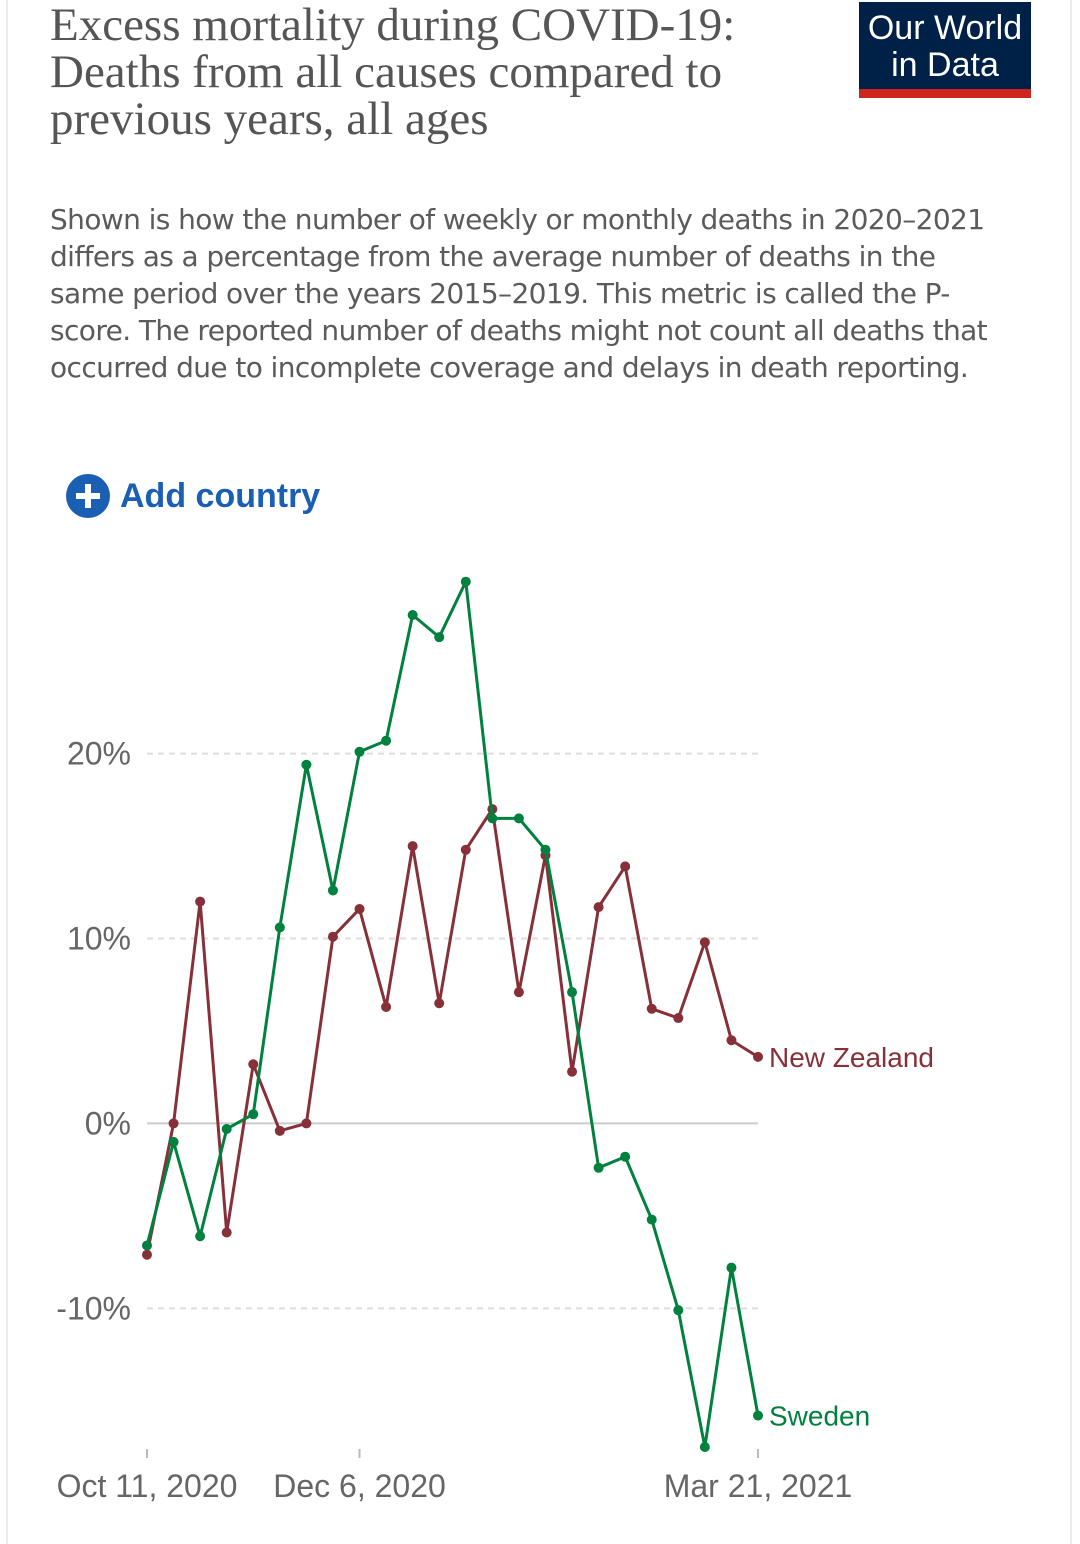 The image size is (1080, 1544). I want to click on plus-circle-icon, so click(88, 496).